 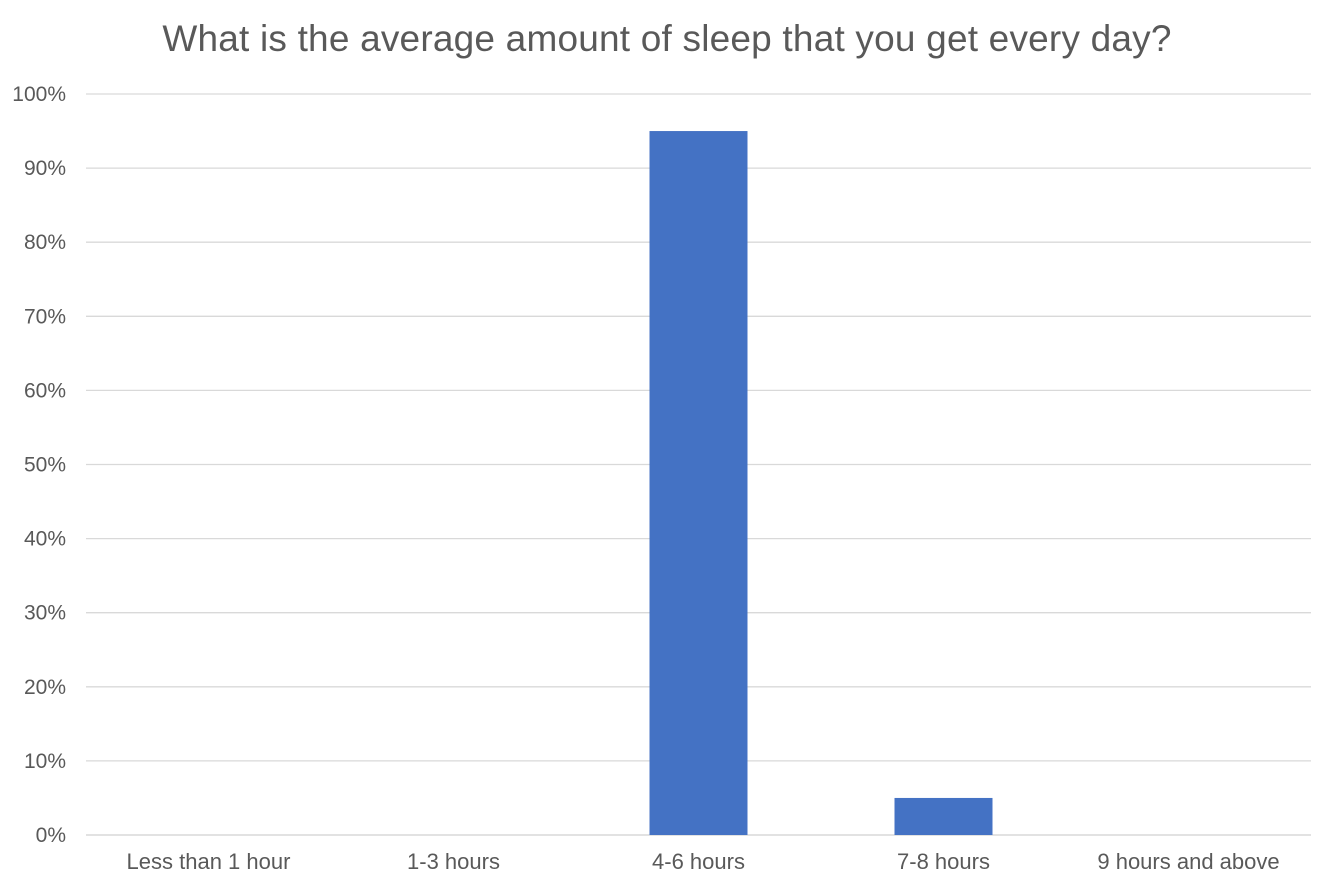 I want to click on y-tick-label: 50%, so click(x=45, y=465).